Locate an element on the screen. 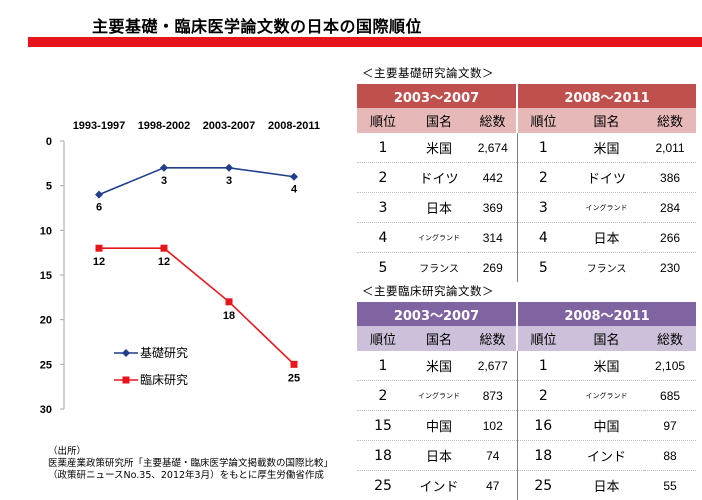 This screenshot has width=702, height=500. total-cell: 2,677 is located at coordinates (493, 366).